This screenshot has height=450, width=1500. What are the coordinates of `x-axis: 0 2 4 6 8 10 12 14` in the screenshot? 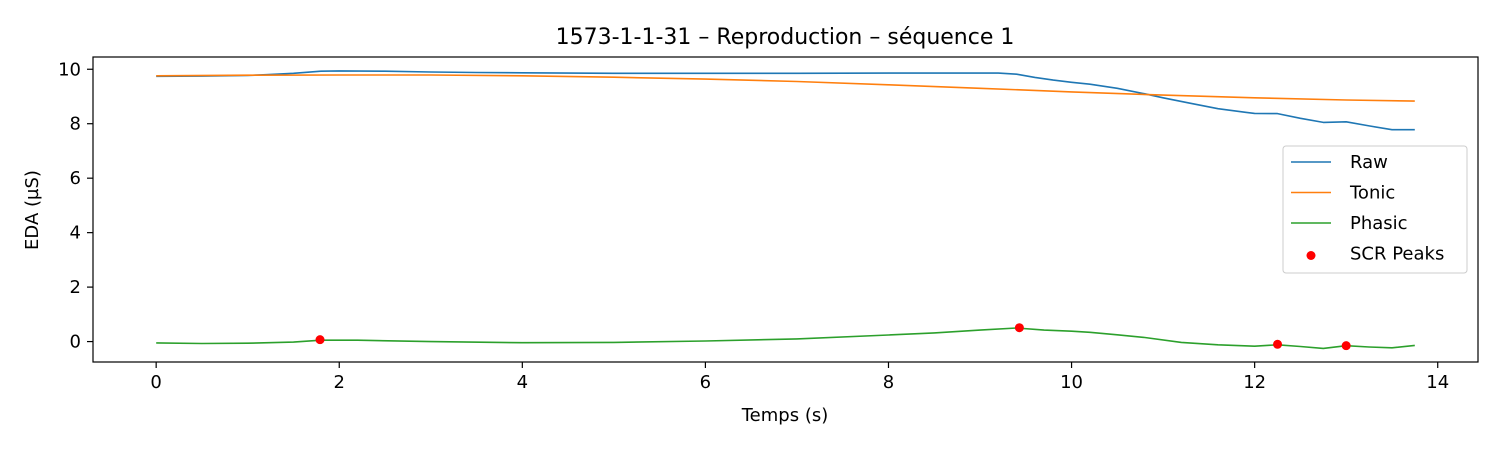 It's located at (799, 377).